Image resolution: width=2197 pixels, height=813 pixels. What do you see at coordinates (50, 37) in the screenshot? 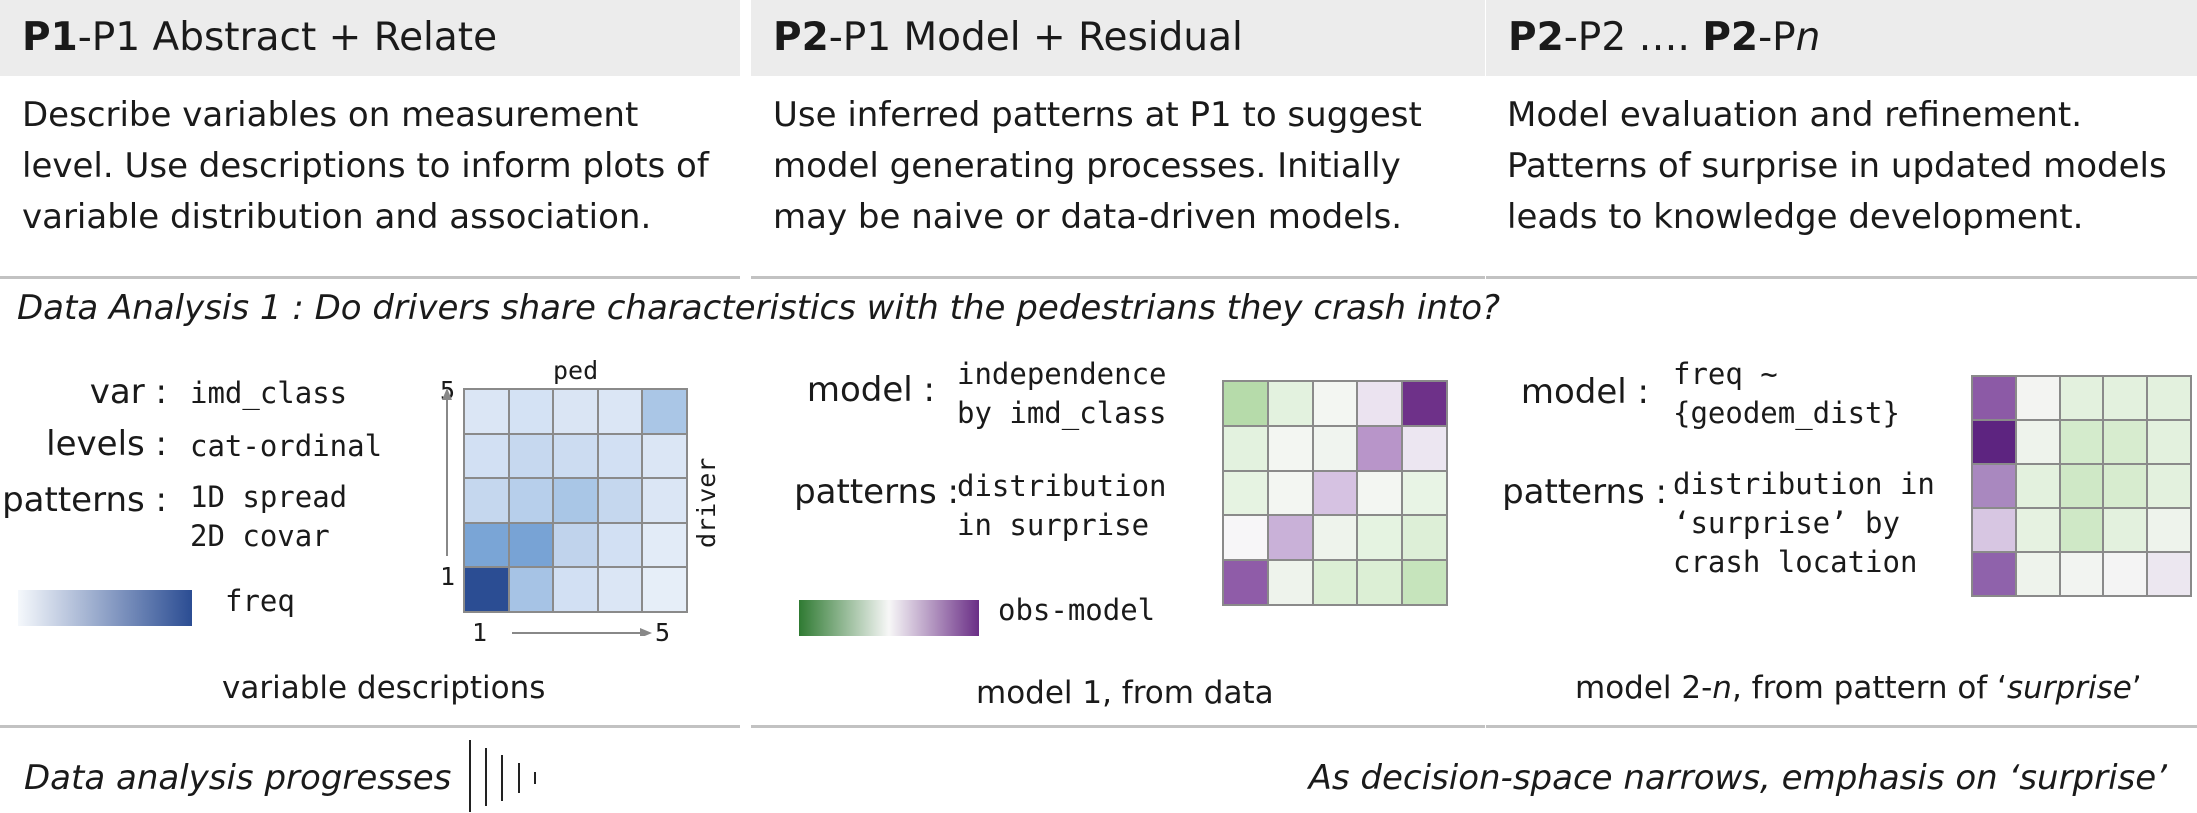
I see `header-p1-bold: P1` at bounding box center [50, 37].